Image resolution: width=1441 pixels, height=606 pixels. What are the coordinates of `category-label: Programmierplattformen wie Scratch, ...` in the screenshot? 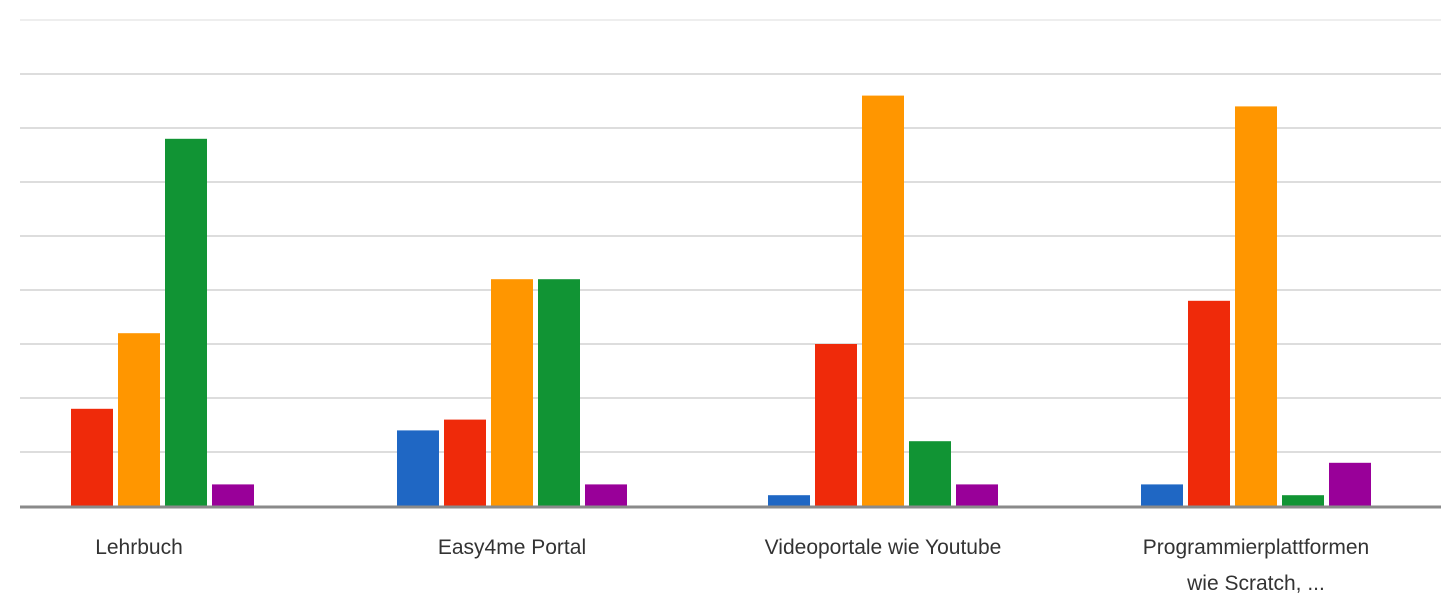 It's located at (1256, 565).